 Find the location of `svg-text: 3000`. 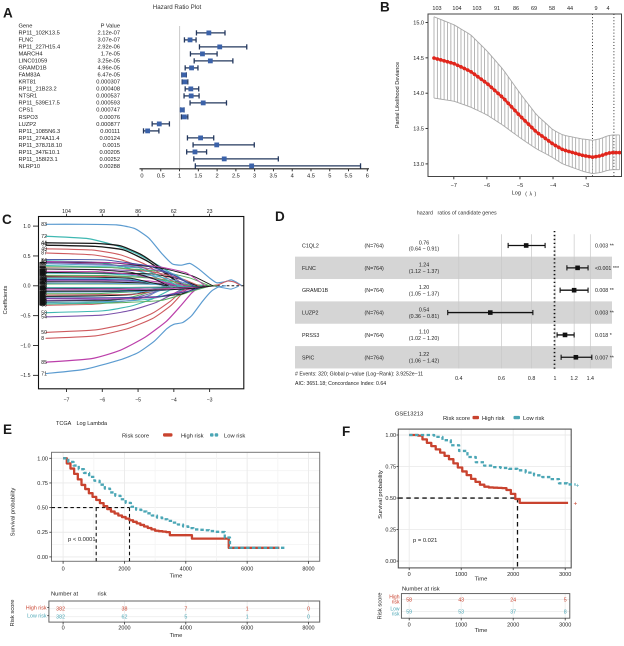

svg-text: 3000 is located at coordinates (565, 575).